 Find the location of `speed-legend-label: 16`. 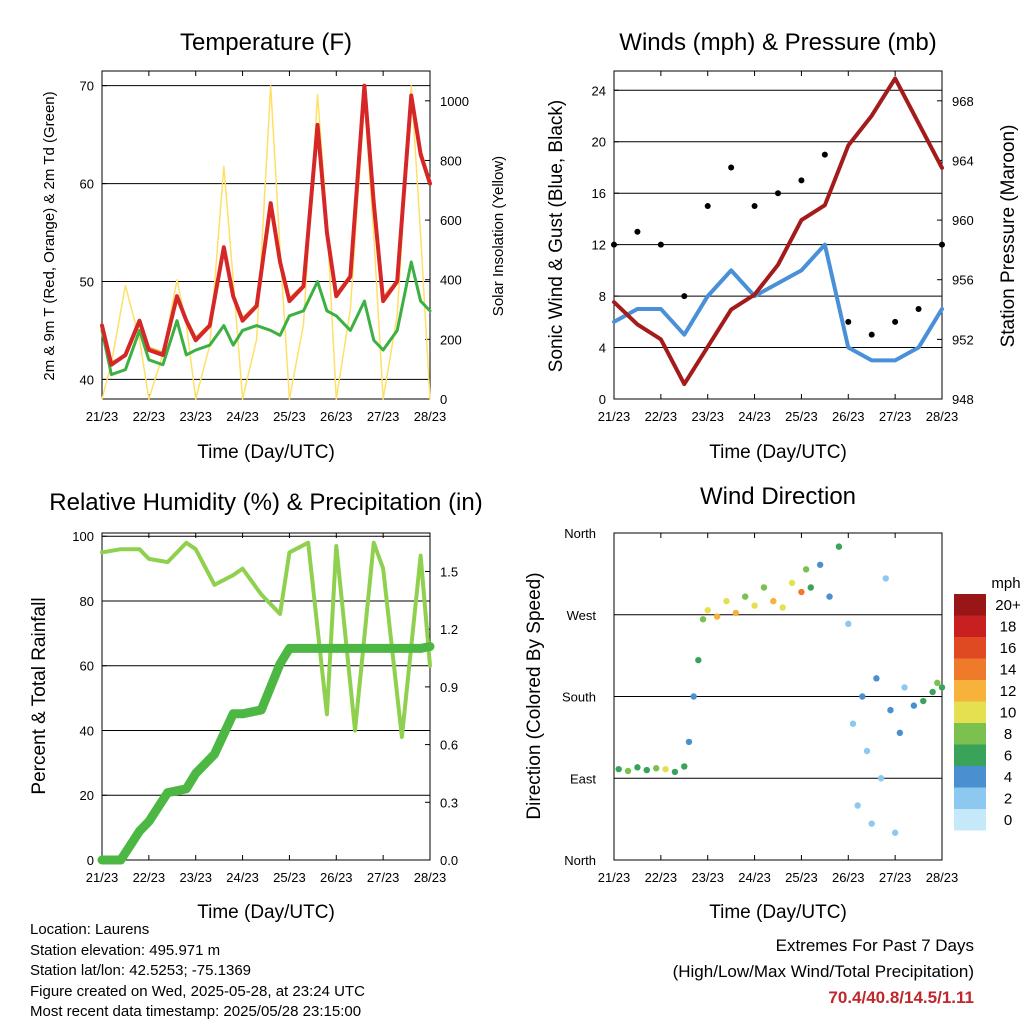

speed-legend-label: 16 is located at coordinates (1008, 648).